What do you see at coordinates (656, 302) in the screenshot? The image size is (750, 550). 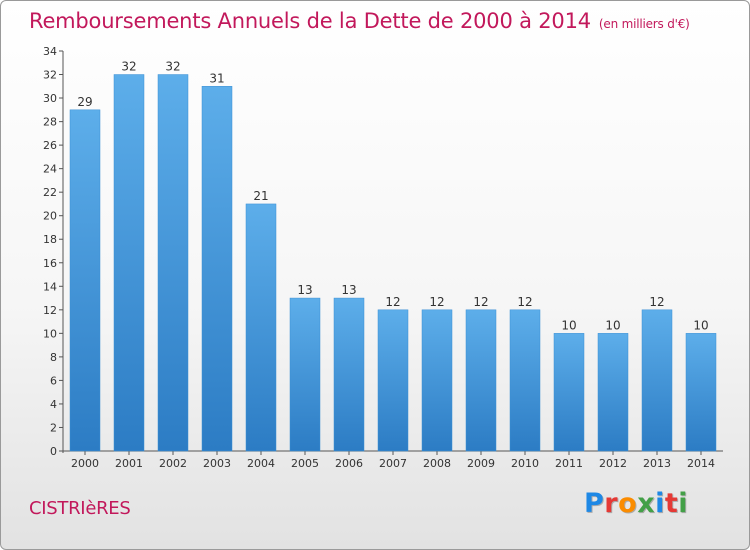 I see `data-label-2013: 12` at bounding box center [656, 302].